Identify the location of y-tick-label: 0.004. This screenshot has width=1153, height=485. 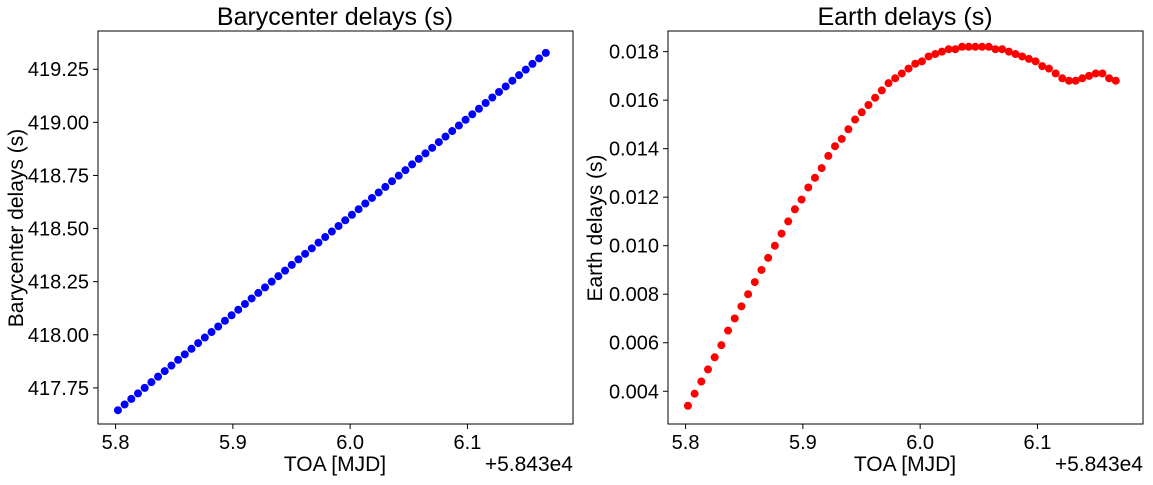
(634, 392).